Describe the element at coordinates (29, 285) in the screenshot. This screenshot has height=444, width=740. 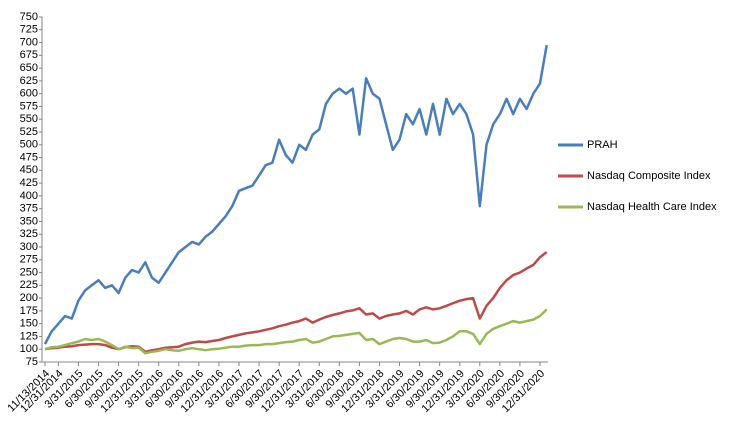
I see `y-tick-label: 225` at that location.